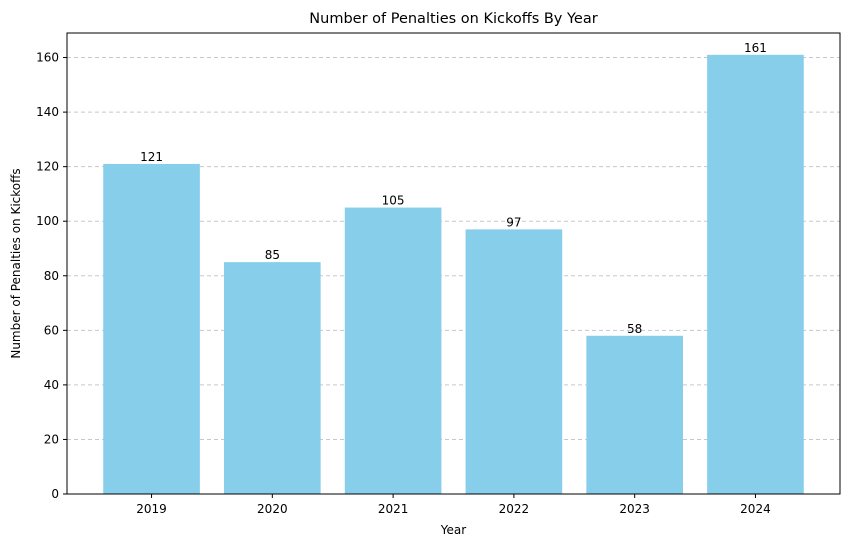 The height and width of the screenshot is (547, 850). I want to click on y-axis-ticks: 0 20 40 60 80 100 120 140 160, so click(51, 276).